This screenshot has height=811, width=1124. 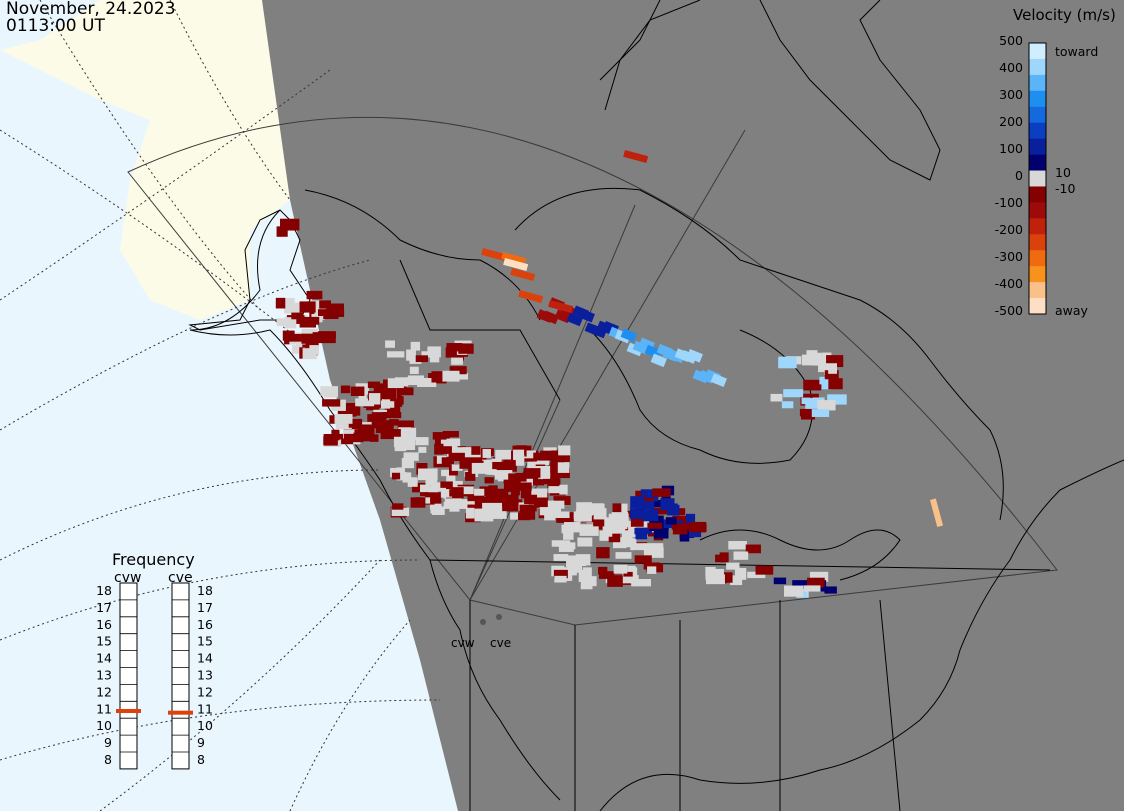 I want to click on colorbar-frame, so click(x=1037, y=178).